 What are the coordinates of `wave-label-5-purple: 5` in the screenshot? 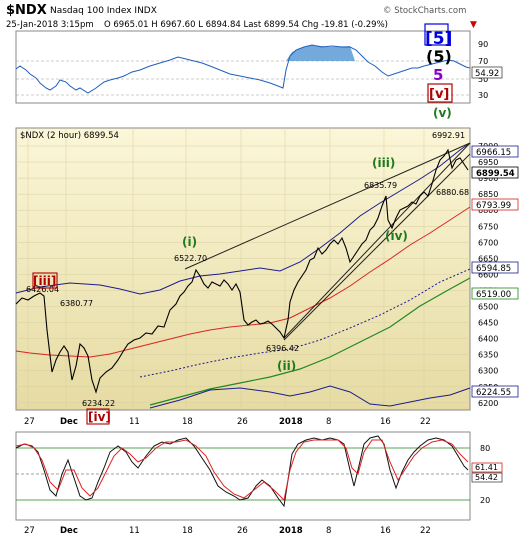 It's located at (438, 75).